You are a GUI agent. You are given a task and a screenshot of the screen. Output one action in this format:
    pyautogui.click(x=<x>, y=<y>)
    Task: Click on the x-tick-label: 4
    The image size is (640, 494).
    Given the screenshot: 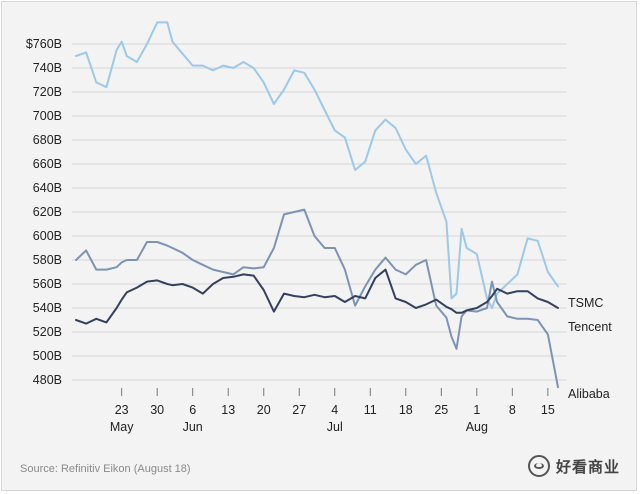 What is the action you would take?
    pyautogui.click(x=334, y=410)
    